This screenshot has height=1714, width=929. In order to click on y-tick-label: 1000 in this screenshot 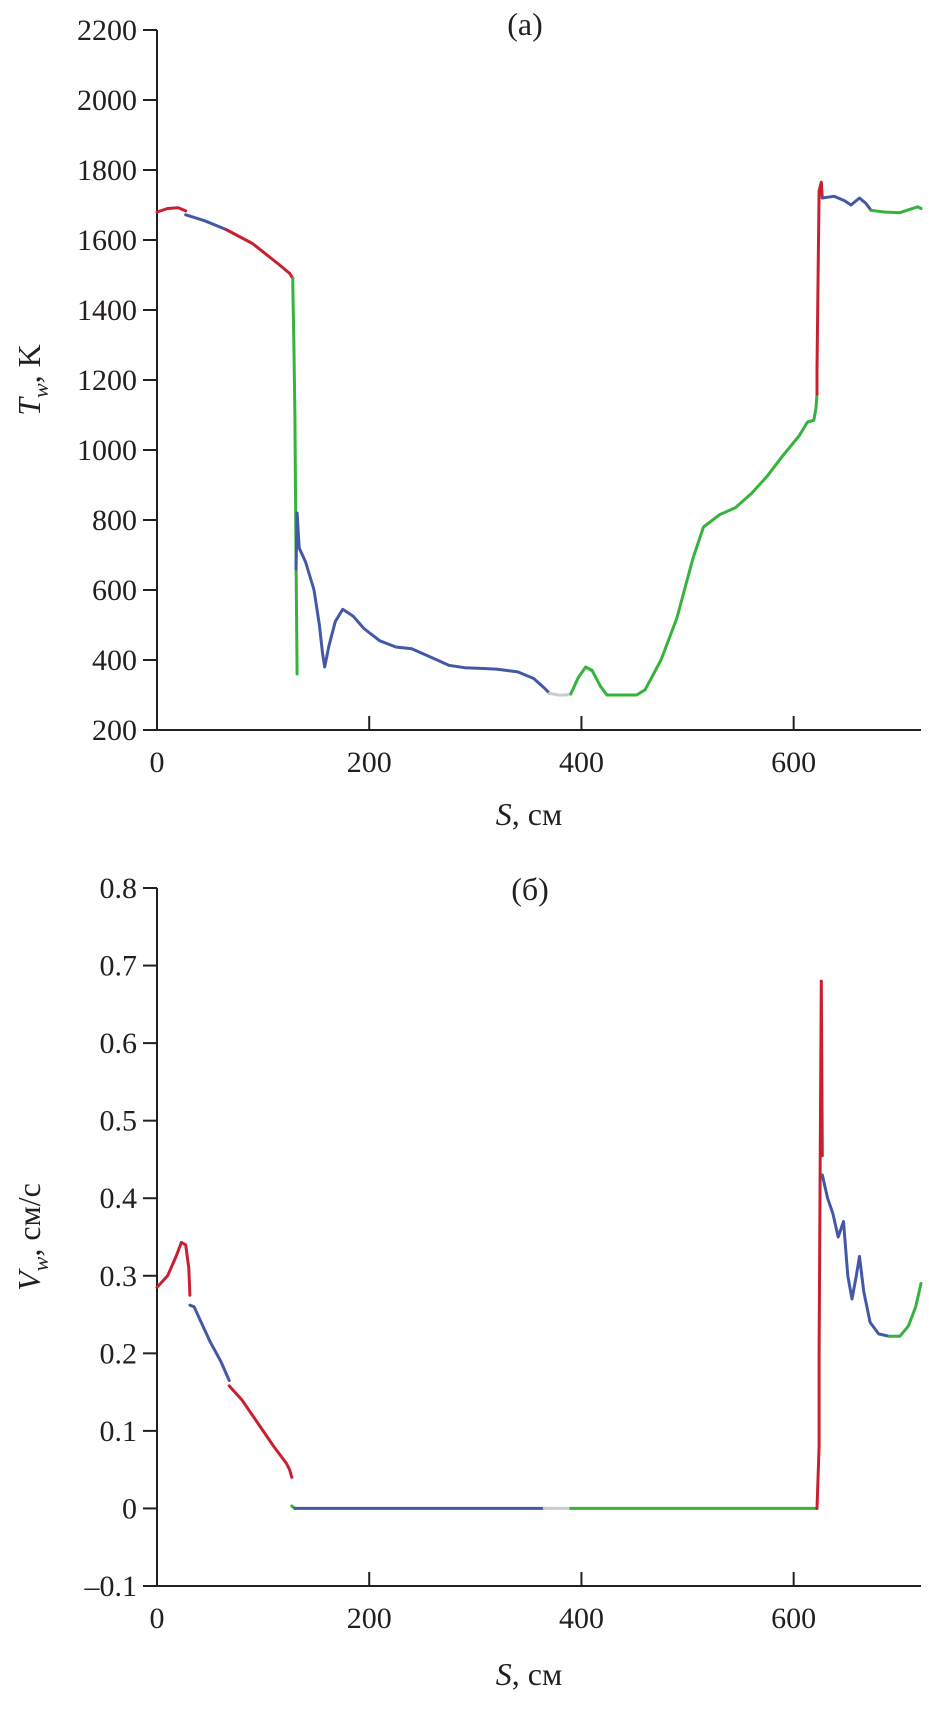, I will do `click(107, 450)`.